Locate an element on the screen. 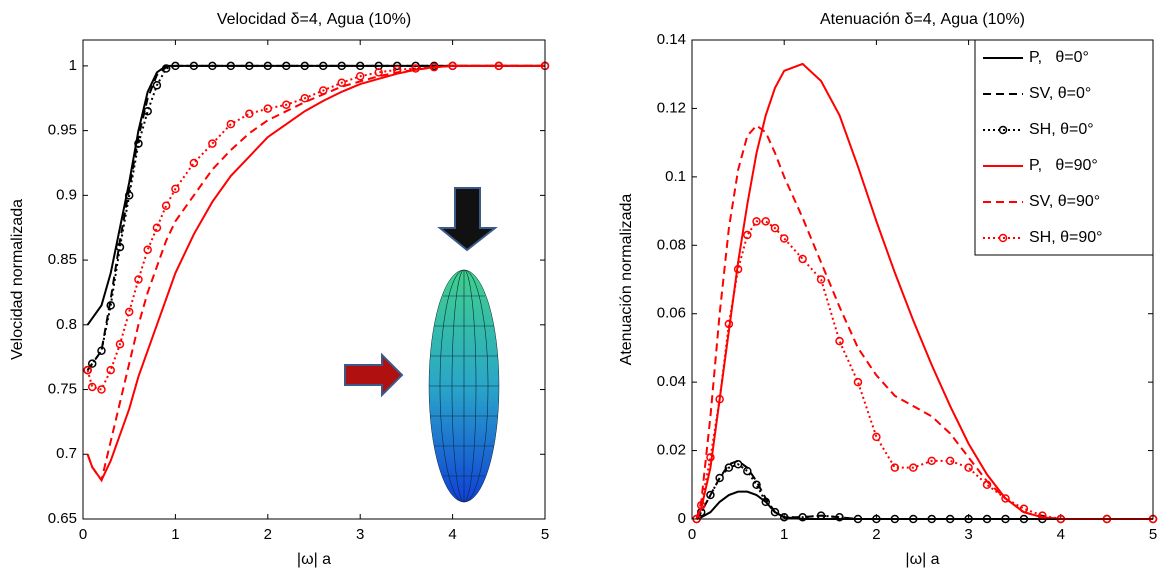  y-tick-label: 0.12 is located at coordinates (671, 107).